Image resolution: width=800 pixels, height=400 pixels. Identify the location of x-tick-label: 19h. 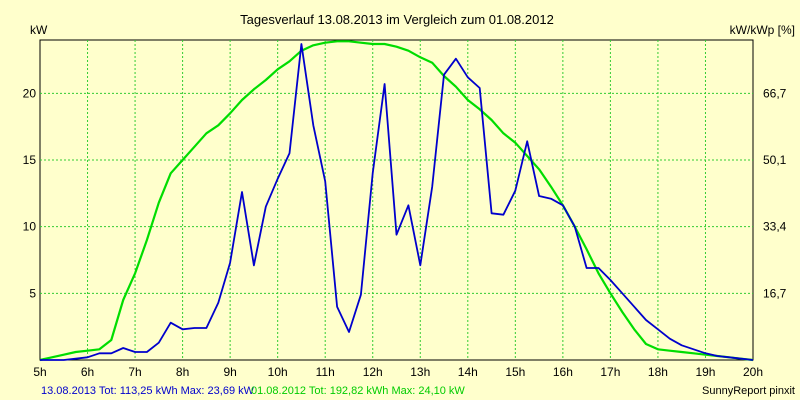
(705, 372).